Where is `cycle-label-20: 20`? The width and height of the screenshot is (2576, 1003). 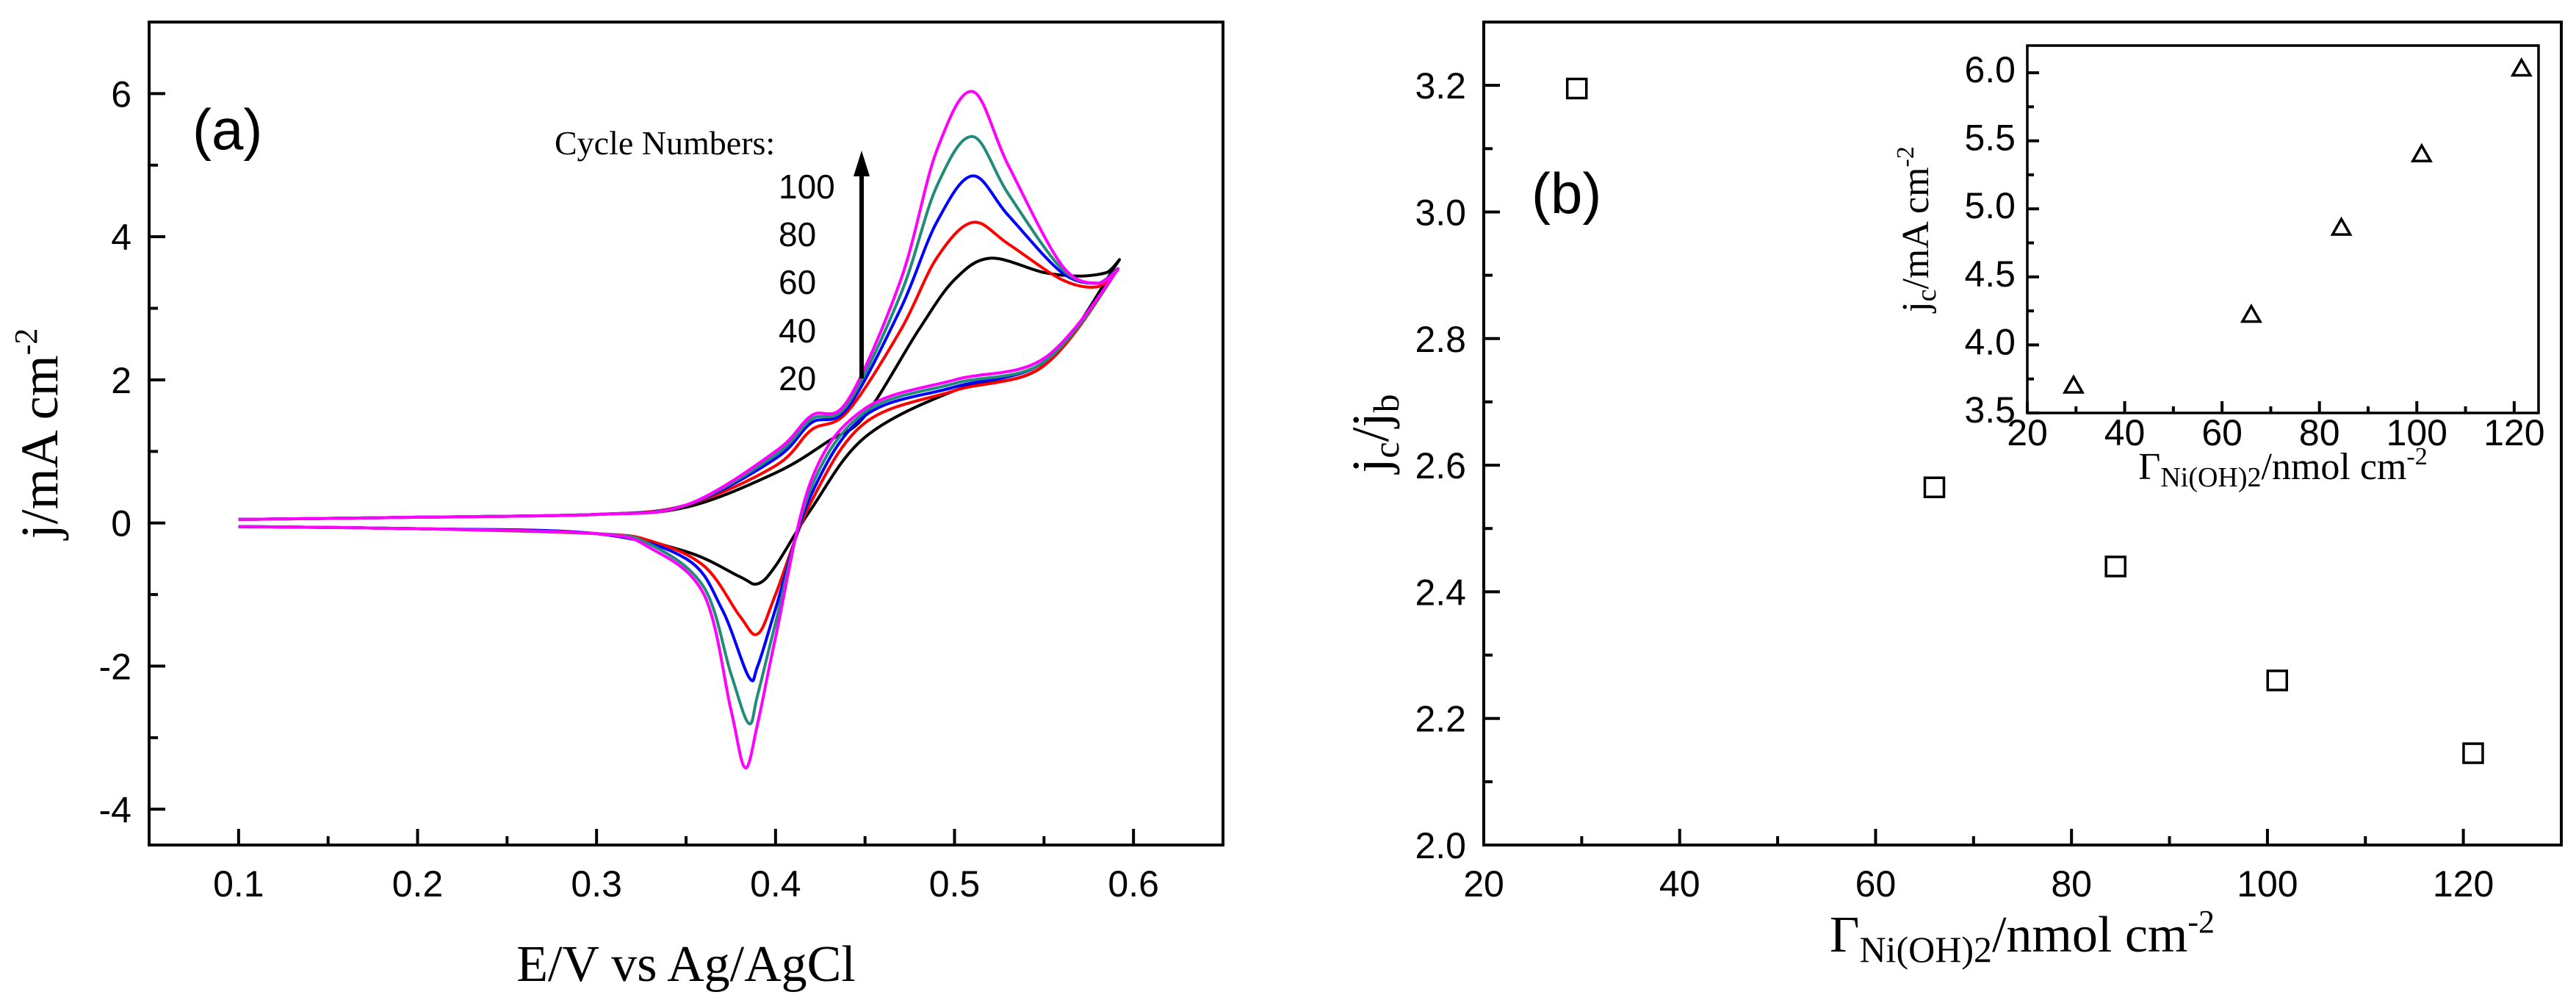 cycle-label-20: 20 is located at coordinates (798, 378).